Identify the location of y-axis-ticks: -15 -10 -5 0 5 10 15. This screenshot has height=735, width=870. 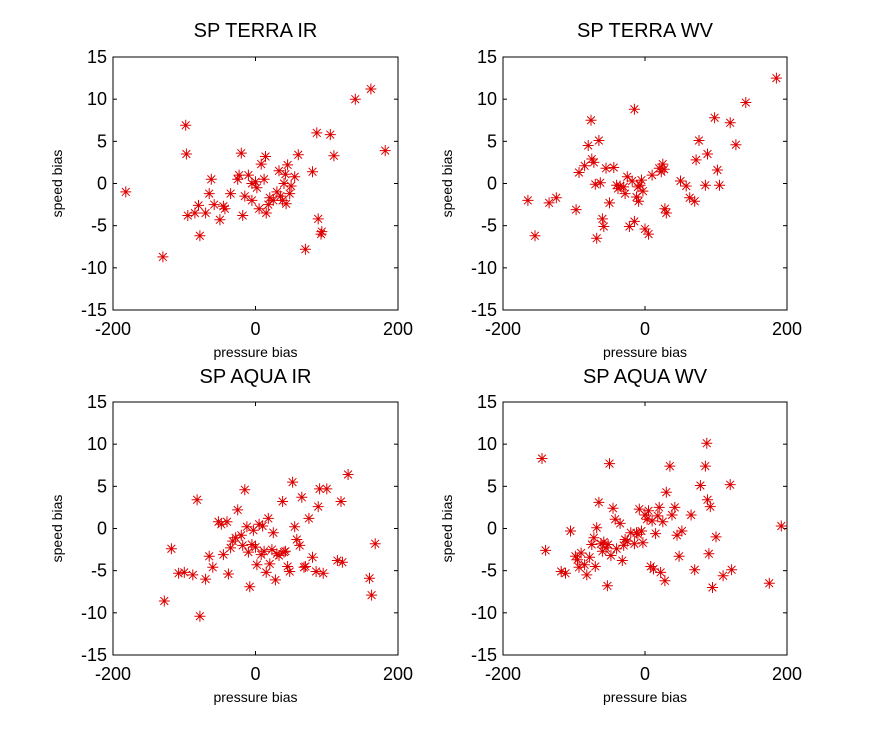
(629, 528).